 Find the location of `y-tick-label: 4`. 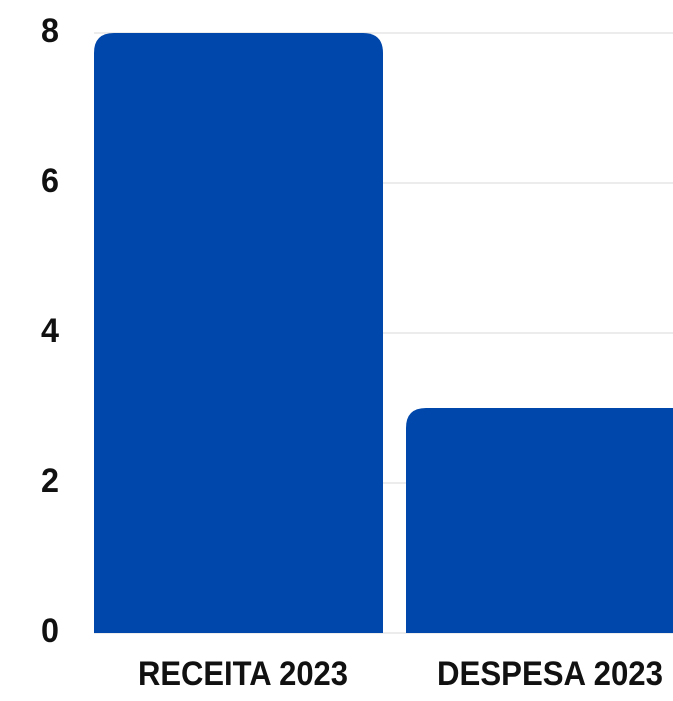

y-tick-label: 4 is located at coordinates (50, 331).